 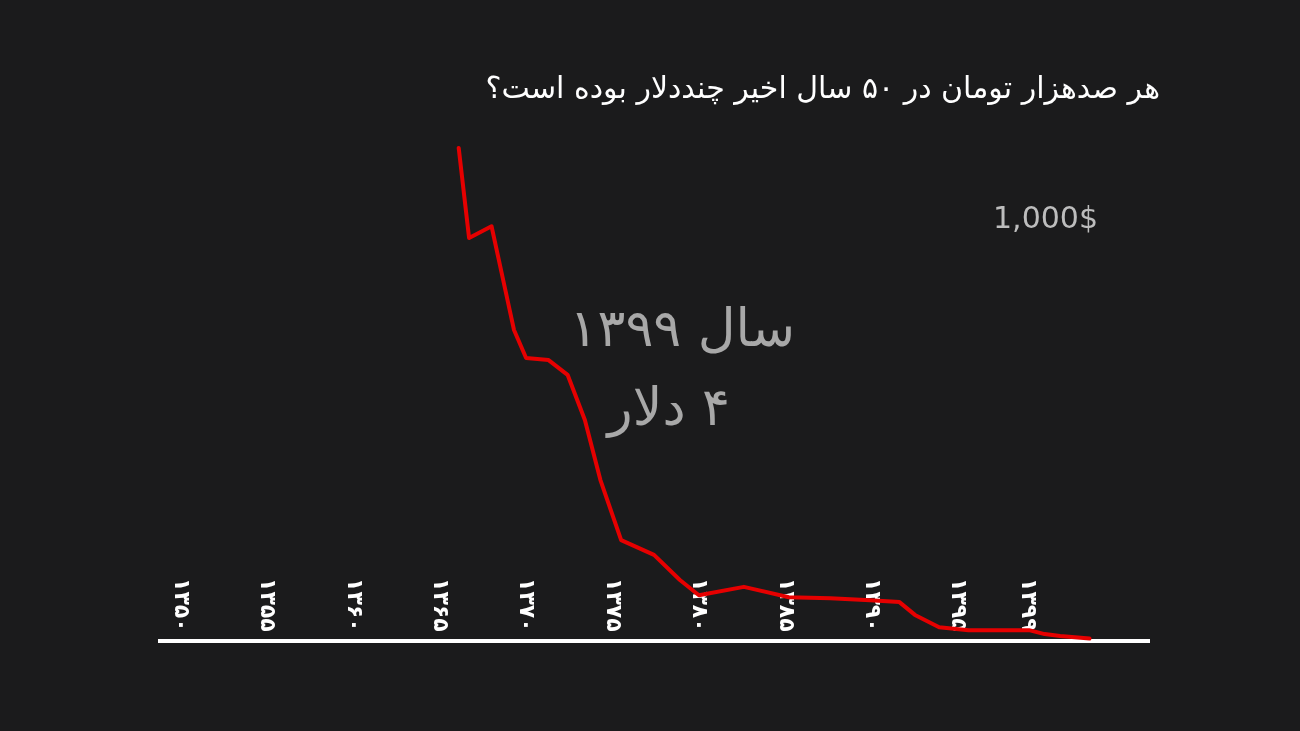 What do you see at coordinates (1029, 605) in the screenshot?
I see `x-tick-label: ۱۳۹۹` at bounding box center [1029, 605].